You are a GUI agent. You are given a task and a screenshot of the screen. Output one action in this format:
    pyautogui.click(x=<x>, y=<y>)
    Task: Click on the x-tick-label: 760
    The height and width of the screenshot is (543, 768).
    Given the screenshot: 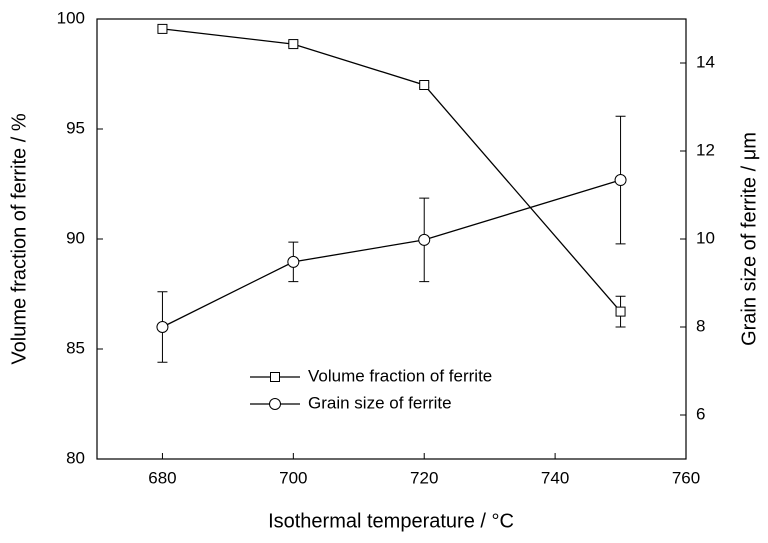 What is the action you would take?
    pyautogui.click(x=686, y=477)
    